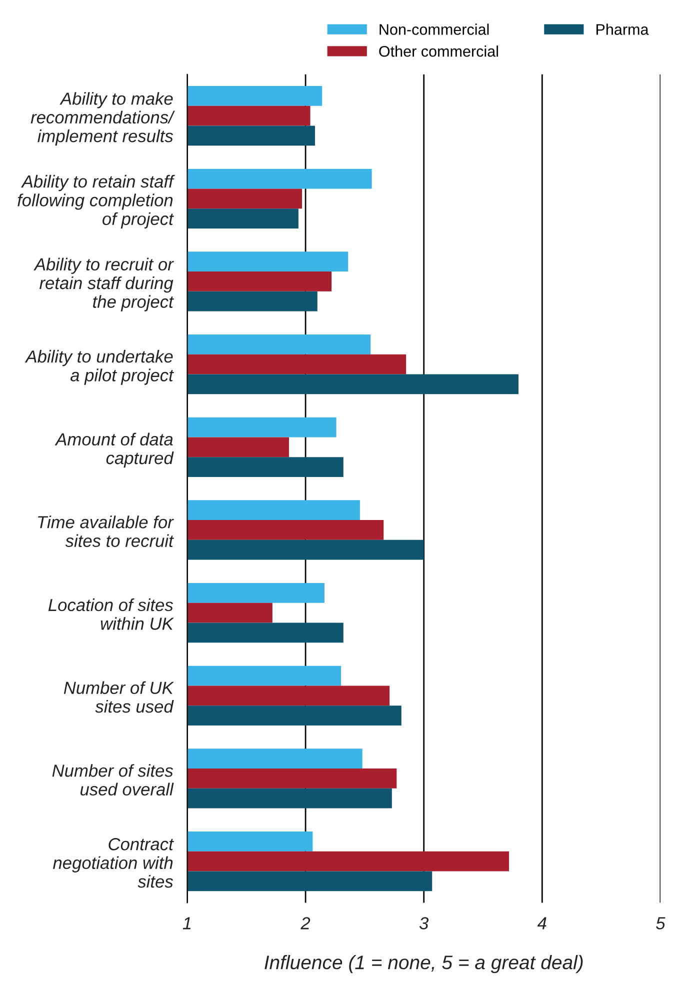 This screenshot has width=676, height=992. Describe the element at coordinates (102, 119) in the screenshot. I see `y-tick-label: Ability to make recommendations/ implement results` at that location.